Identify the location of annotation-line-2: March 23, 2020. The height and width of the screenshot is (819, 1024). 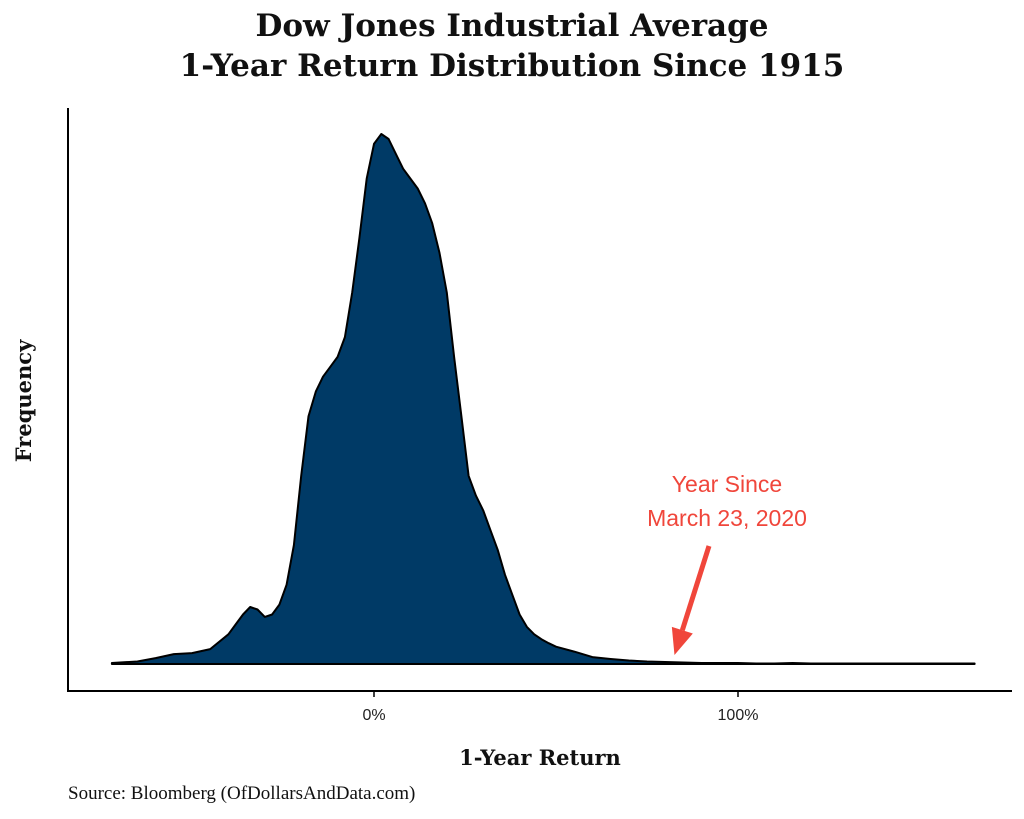
(727, 518).